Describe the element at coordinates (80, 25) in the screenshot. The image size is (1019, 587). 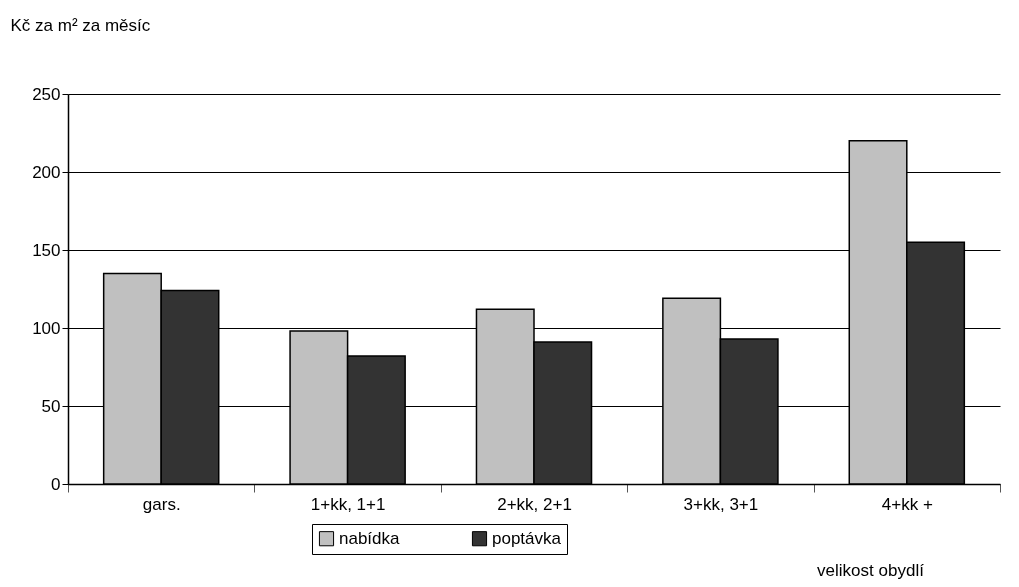
I see `y-axis-title: Kč za m² za měsíc` at that location.